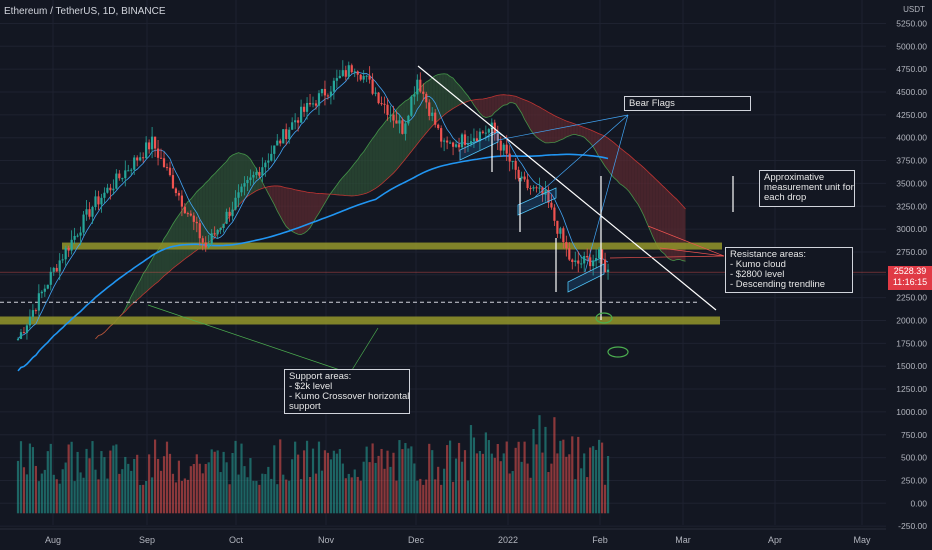 The width and height of the screenshot is (932, 550). What do you see at coordinates (147, 540) in the screenshot?
I see `time-axis-label: Sep` at bounding box center [147, 540].